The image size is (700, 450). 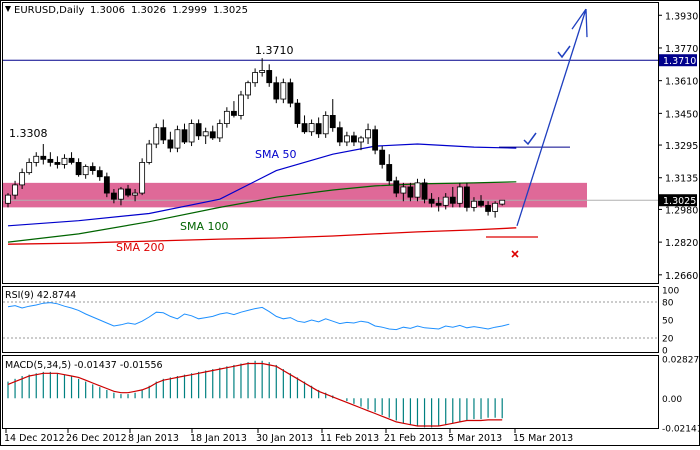 I want to click on rsi-tick-label: 0, so click(x=665, y=352).